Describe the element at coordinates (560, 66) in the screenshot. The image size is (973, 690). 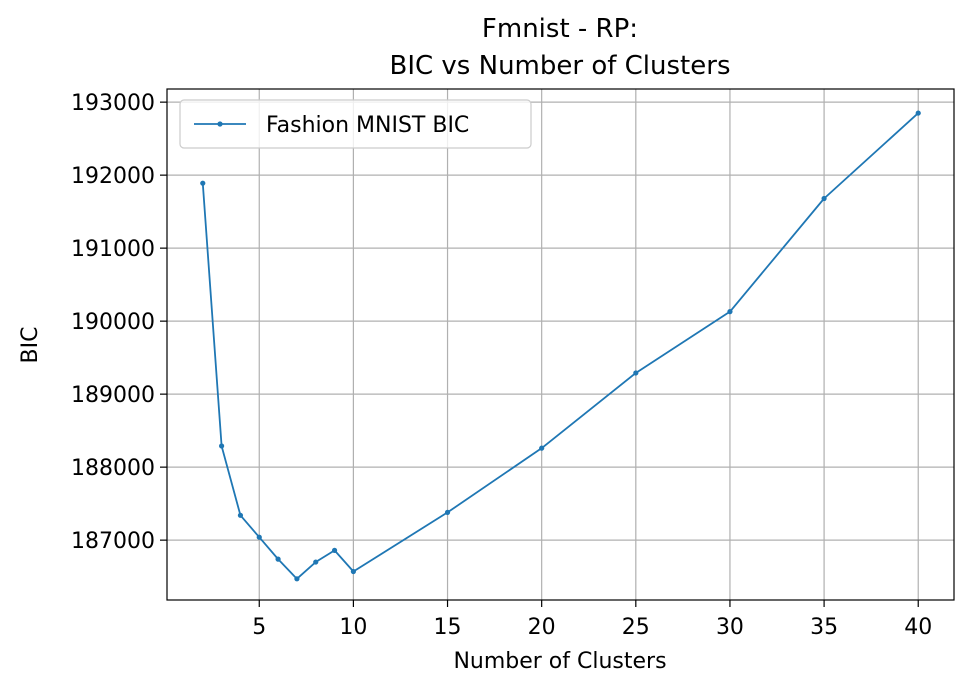
I see `chart-title-line-2: BIC vs Number of Clusters` at that location.